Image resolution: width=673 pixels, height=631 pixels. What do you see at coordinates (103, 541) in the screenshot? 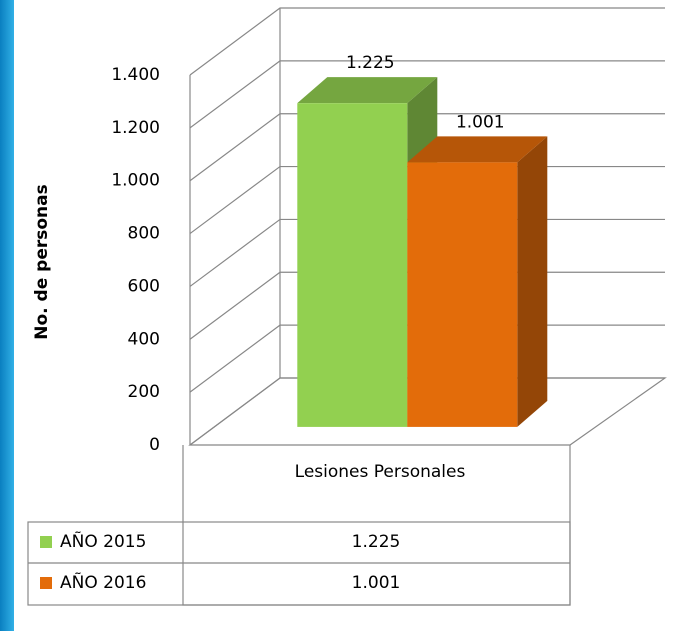
I see `legend-label: AÑO 2015` at bounding box center [103, 541].